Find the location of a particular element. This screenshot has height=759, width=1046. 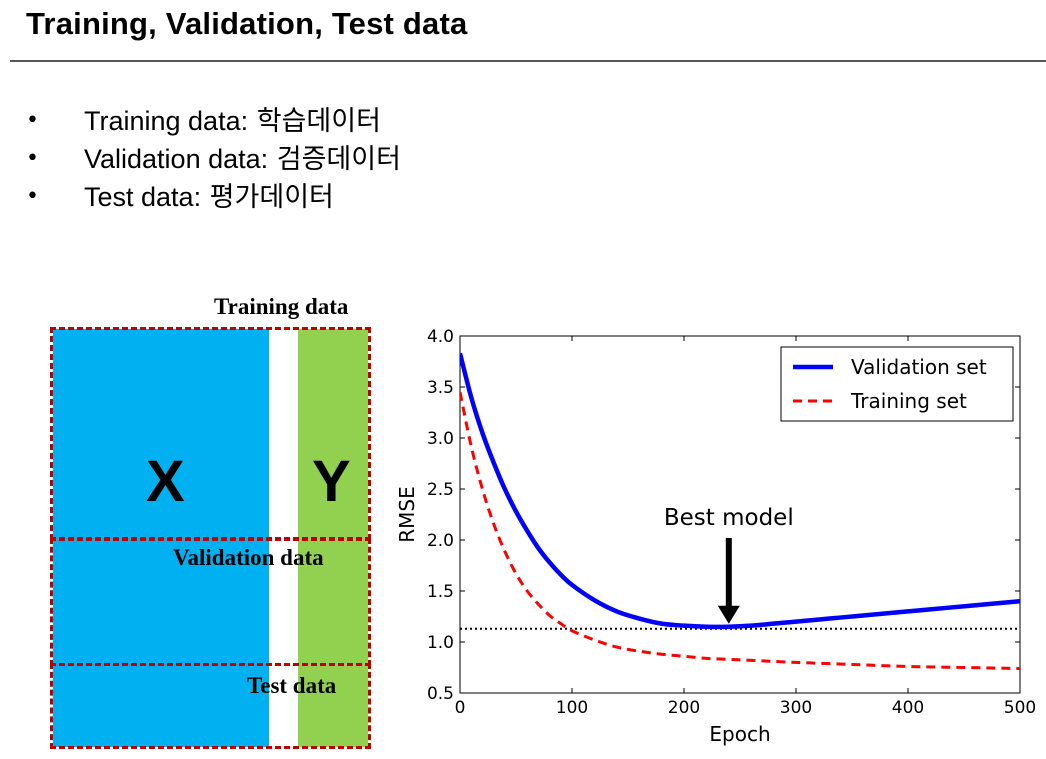

y-tick-label: 3.0 is located at coordinates (440, 439).